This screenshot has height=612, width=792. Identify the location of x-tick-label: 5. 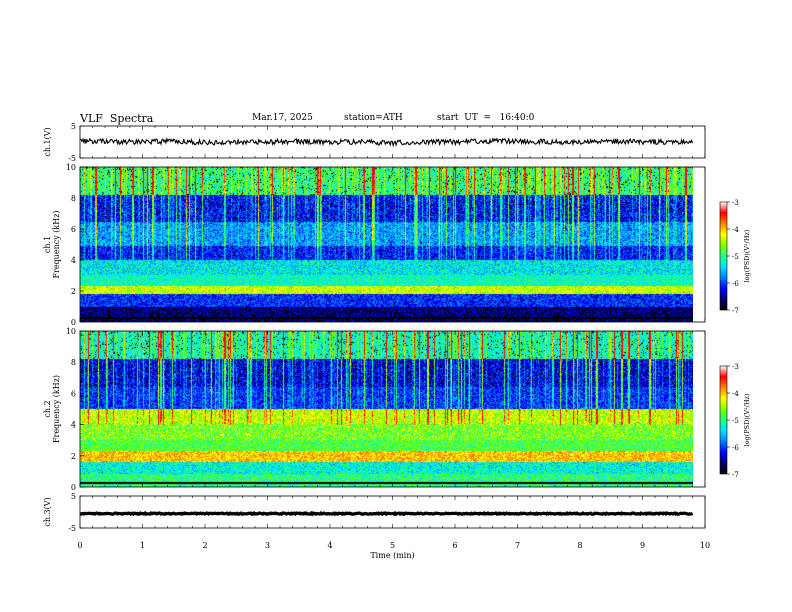
(392, 545).